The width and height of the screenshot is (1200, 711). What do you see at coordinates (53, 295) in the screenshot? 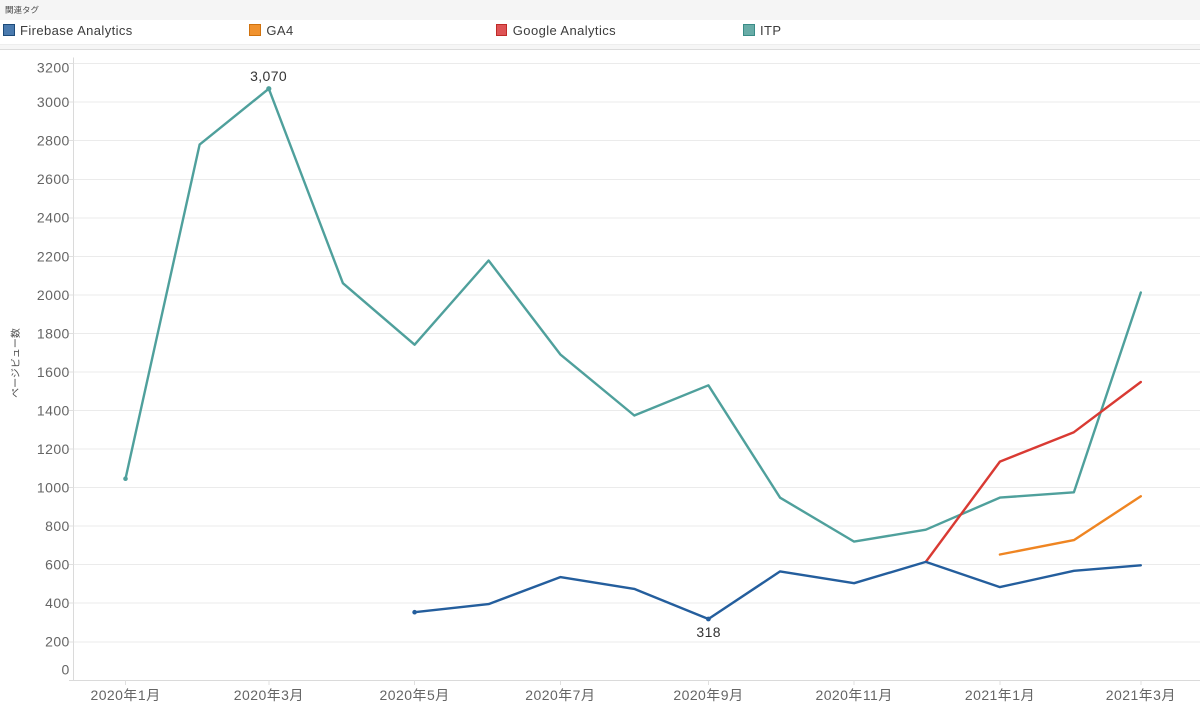
I see `svg-text: 2000` at bounding box center [53, 295].